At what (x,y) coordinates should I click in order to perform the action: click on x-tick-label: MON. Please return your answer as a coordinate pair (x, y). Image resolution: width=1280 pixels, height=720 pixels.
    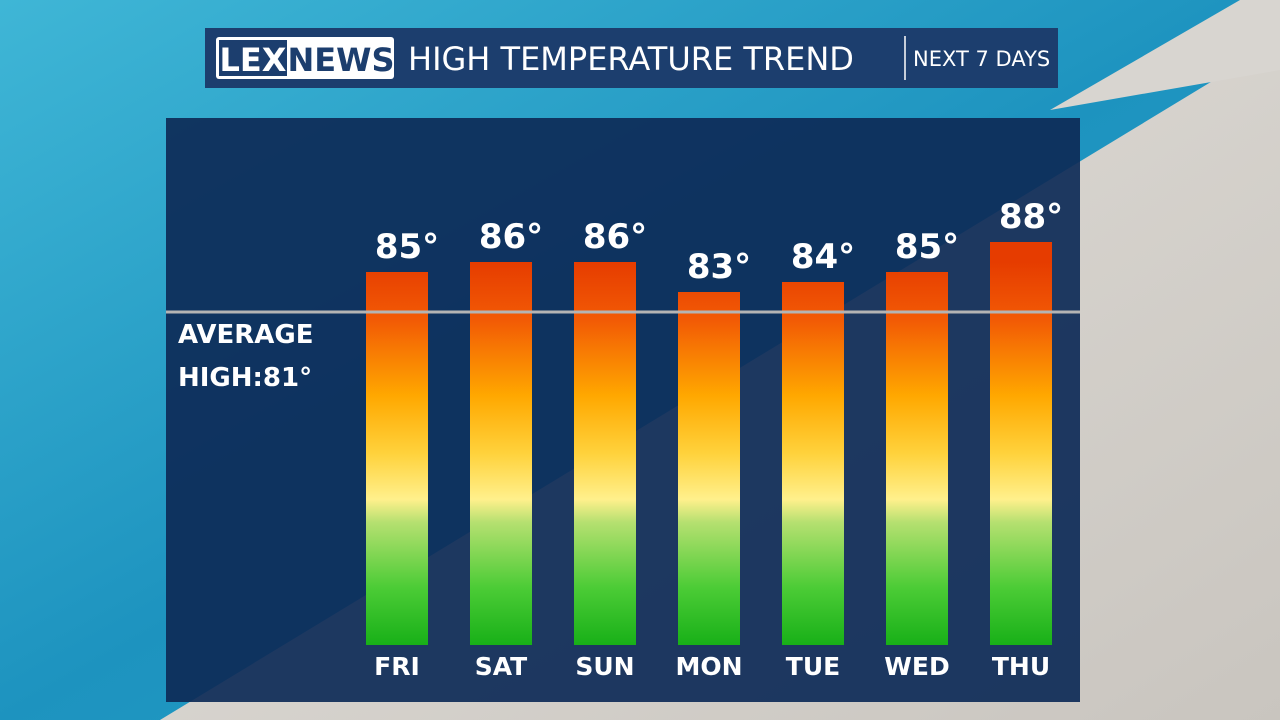
    Looking at the image, I should click on (708, 666).